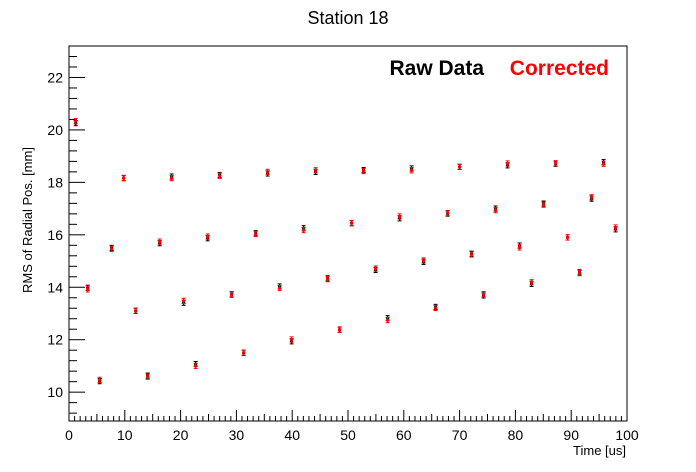  What do you see at coordinates (352, 426) in the screenshot?
I see `x-axis: 0 10 20 30 40 50 60 70 80 90 100` at bounding box center [352, 426].